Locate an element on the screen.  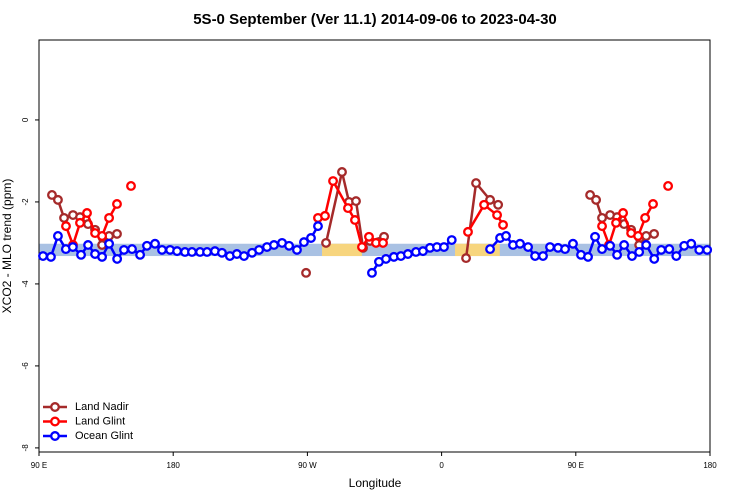
y-tick-label: -6 is located at coordinates (25, 366).